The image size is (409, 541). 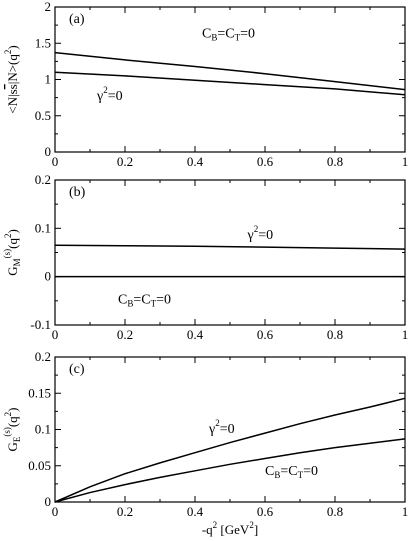 I want to click on y-axis-label: GE(s)(q2), so click(x=12, y=429).